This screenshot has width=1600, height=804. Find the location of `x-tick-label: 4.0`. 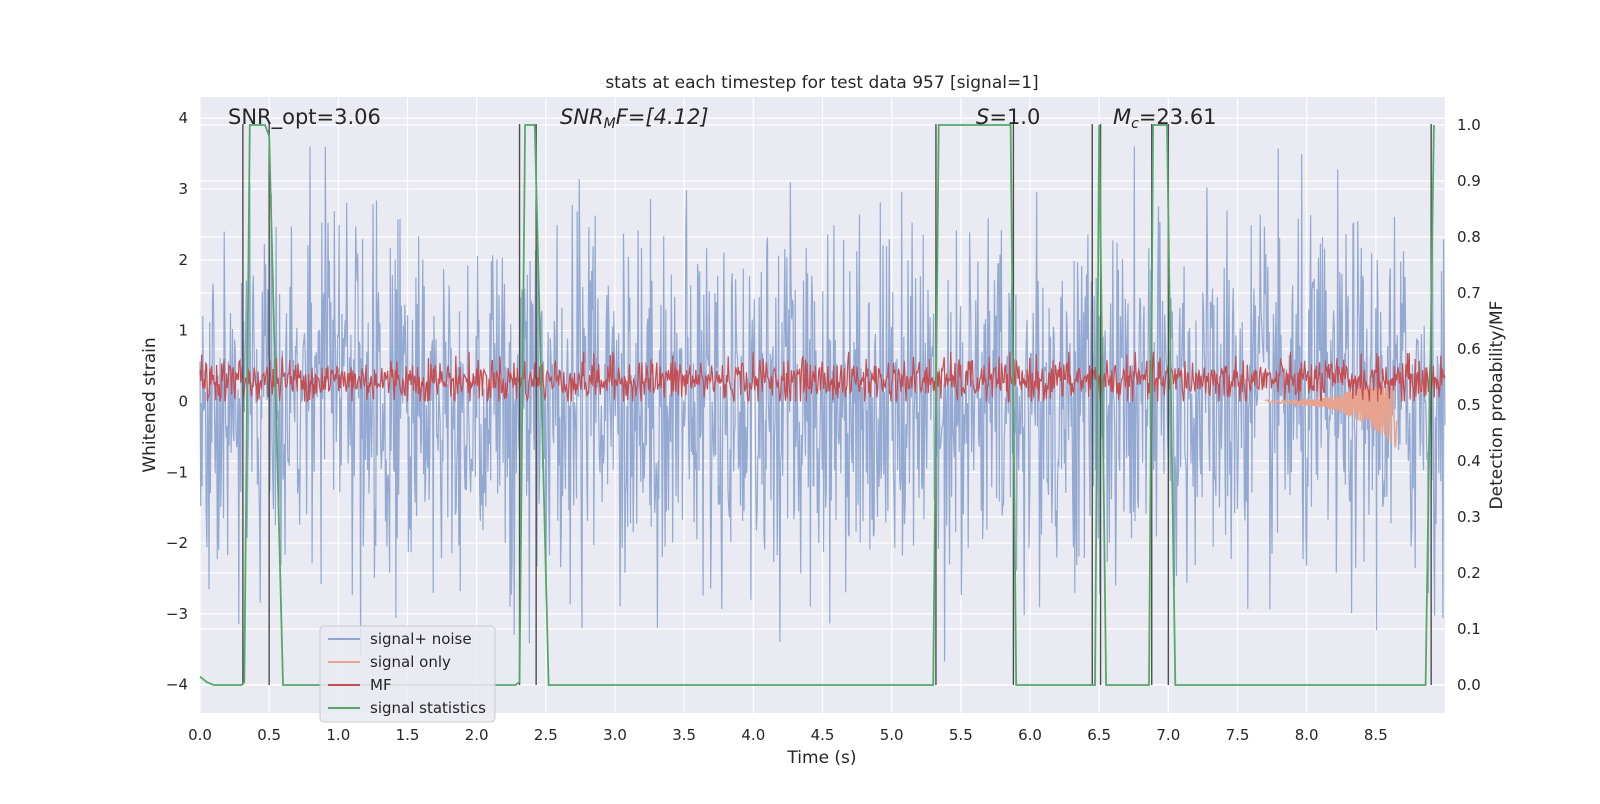

x-tick-label: 4.0 is located at coordinates (753, 735).